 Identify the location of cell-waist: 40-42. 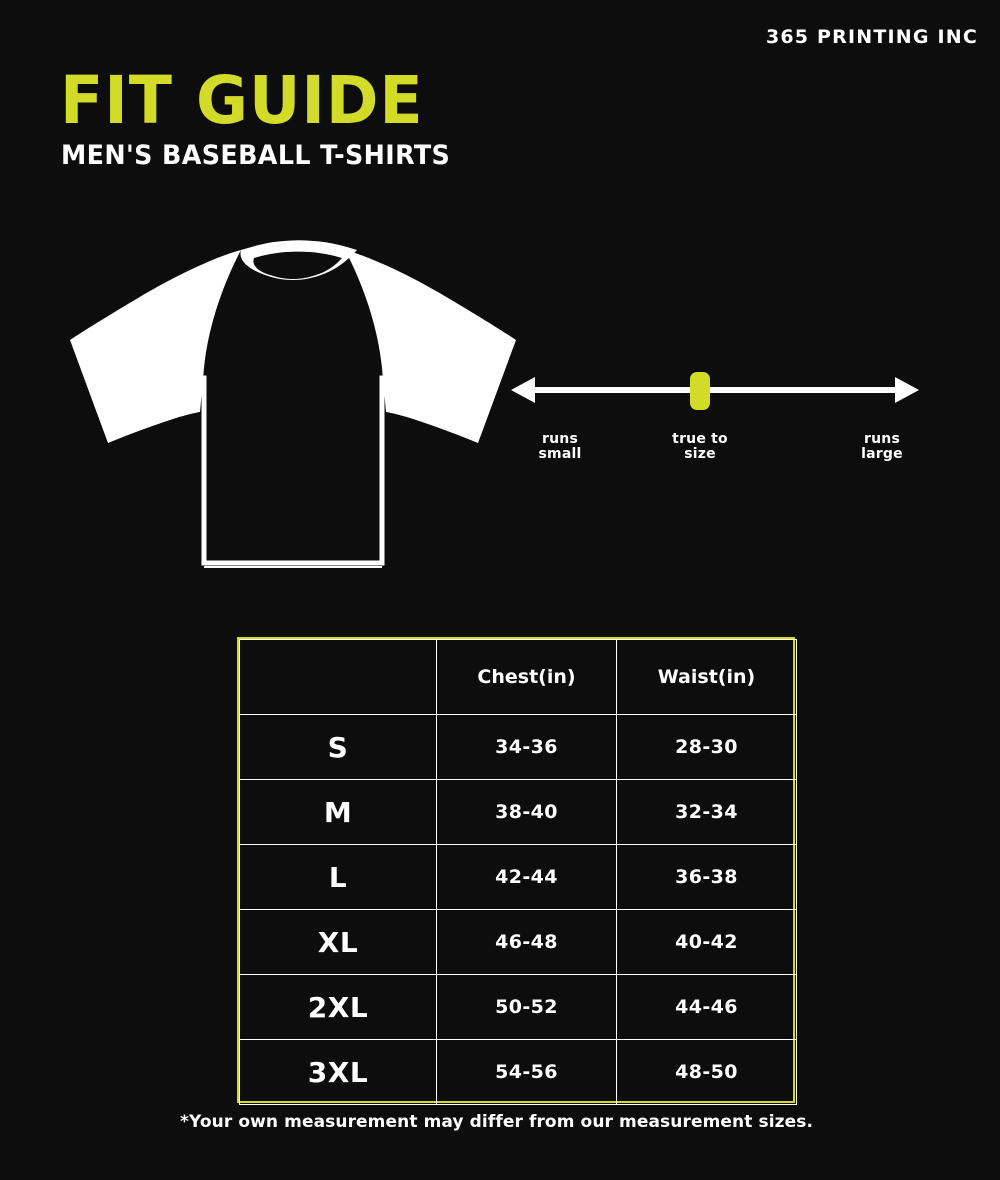
(706, 942).